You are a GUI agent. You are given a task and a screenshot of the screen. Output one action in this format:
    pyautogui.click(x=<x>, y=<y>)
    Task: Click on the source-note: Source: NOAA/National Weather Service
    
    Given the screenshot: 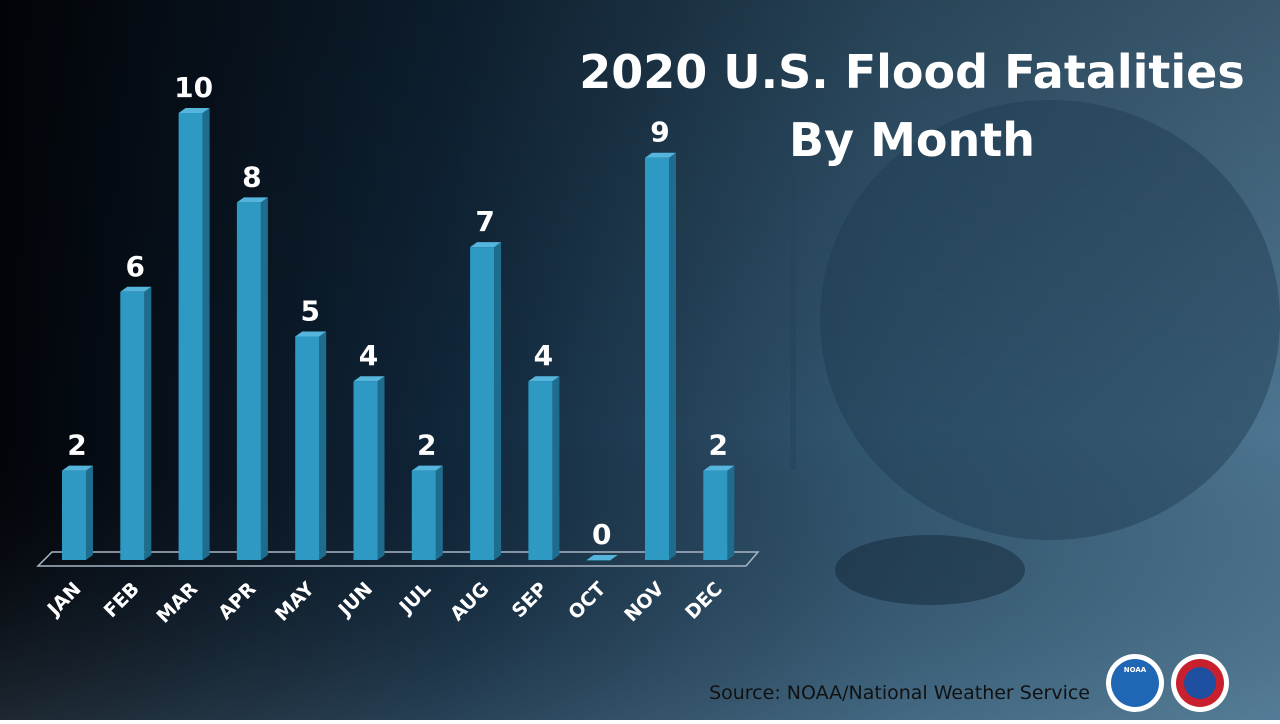 What is the action you would take?
    pyautogui.click(x=899, y=693)
    